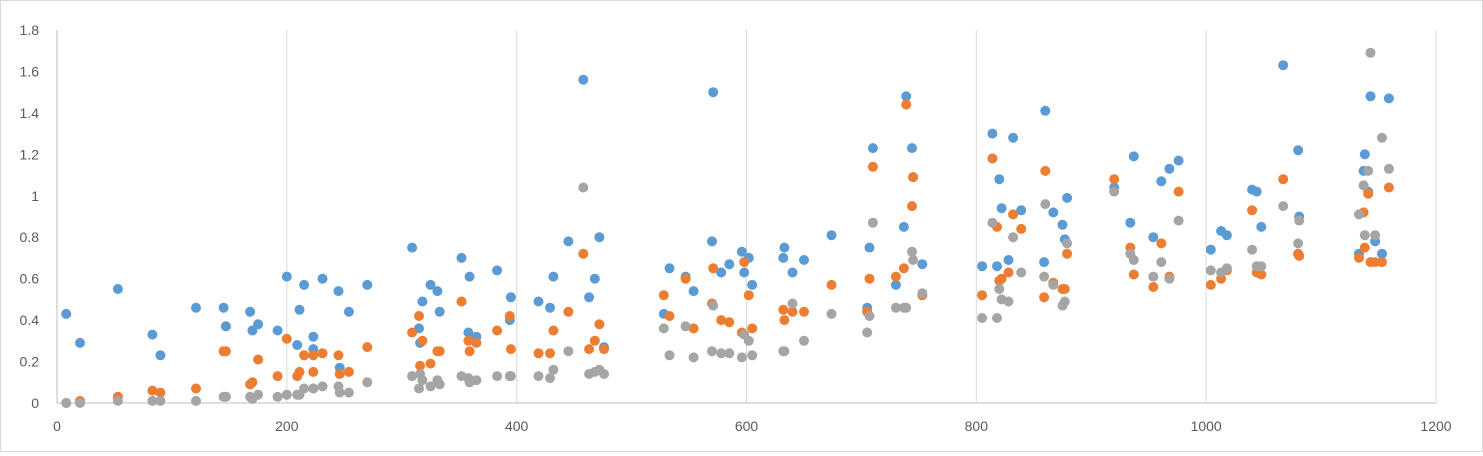 This screenshot has width=1483, height=456. I want to click on y-tick-label: 0.4, so click(30, 320).